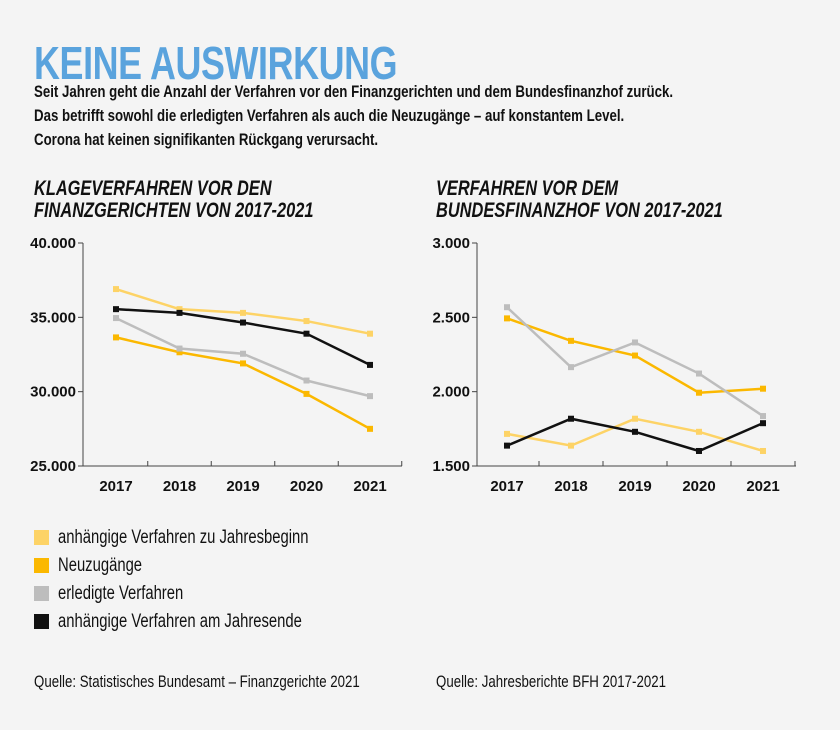  I want to click on legend-label: Neuzugänge, so click(100, 565).